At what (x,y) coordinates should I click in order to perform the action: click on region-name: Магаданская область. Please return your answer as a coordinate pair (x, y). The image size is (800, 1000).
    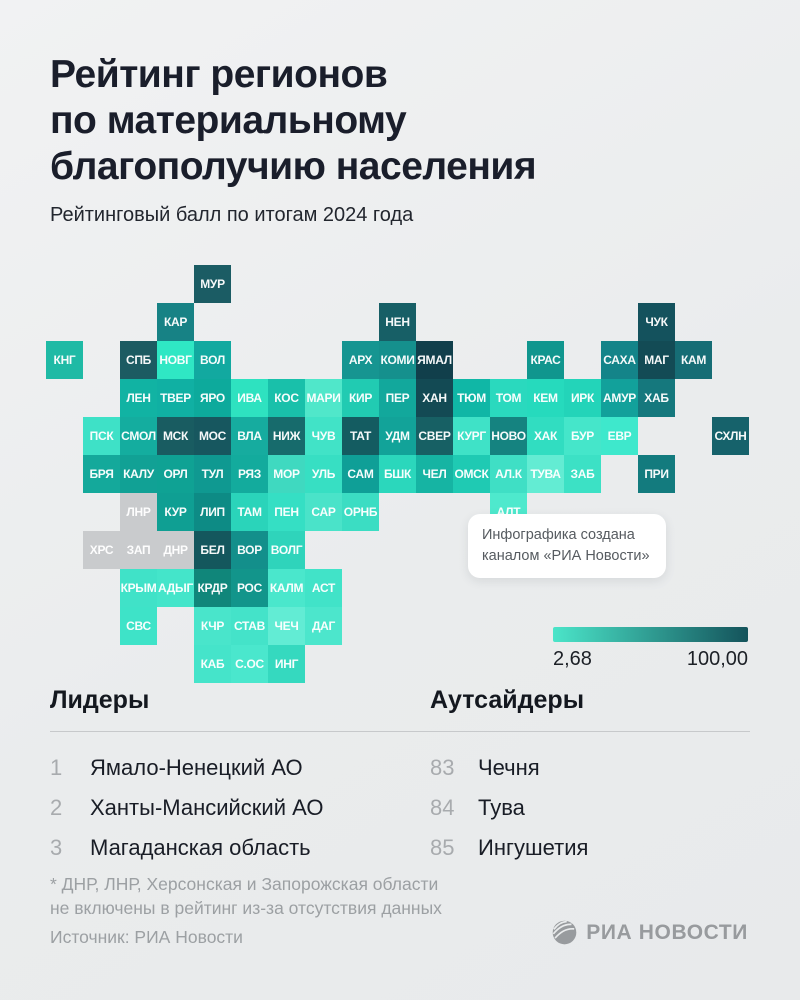
    Looking at the image, I should click on (200, 847).